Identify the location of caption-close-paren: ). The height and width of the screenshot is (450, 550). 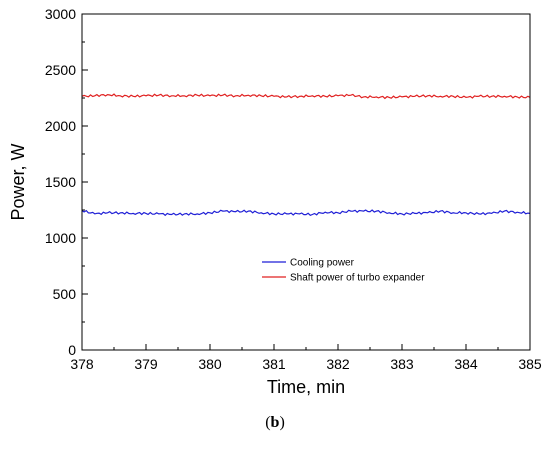
(282, 422).